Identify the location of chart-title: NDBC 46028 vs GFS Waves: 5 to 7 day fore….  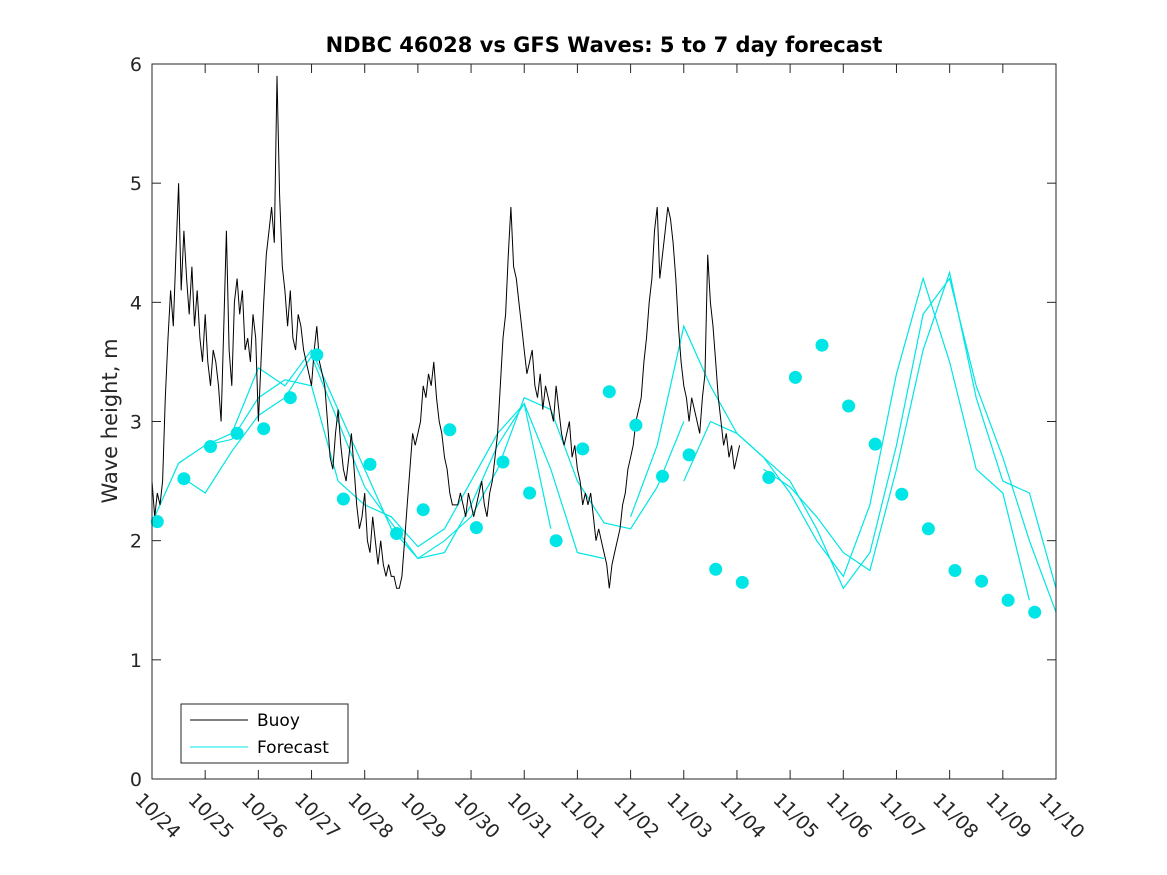
(604, 45).